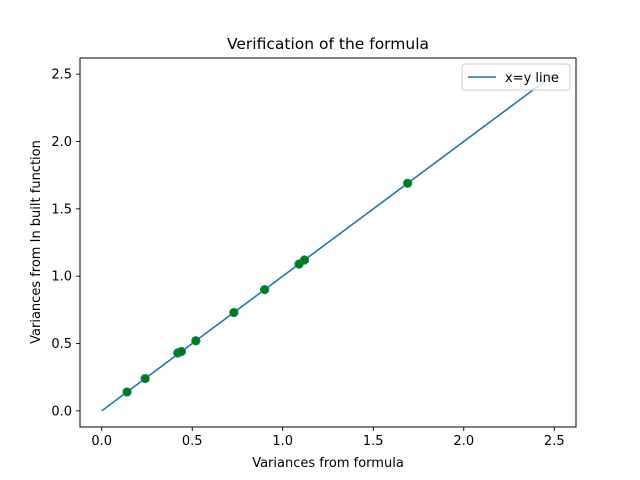  Describe the element at coordinates (61, 209) in the screenshot. I see `y-tick-label: 1.5` at that location.